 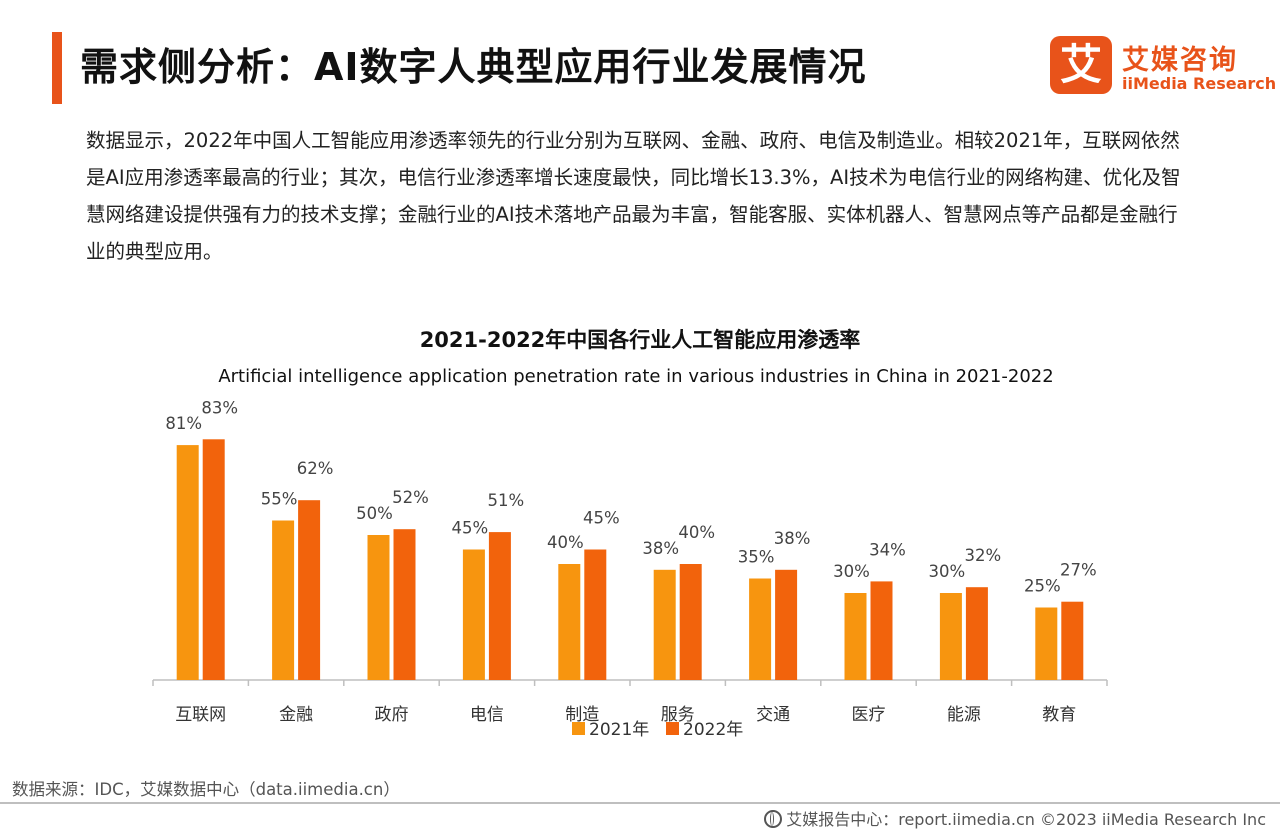 What do you see at coordinates (1042, 586) in the screenshot?
I see `data-label: 25%` at bounding box center [1042, 586].